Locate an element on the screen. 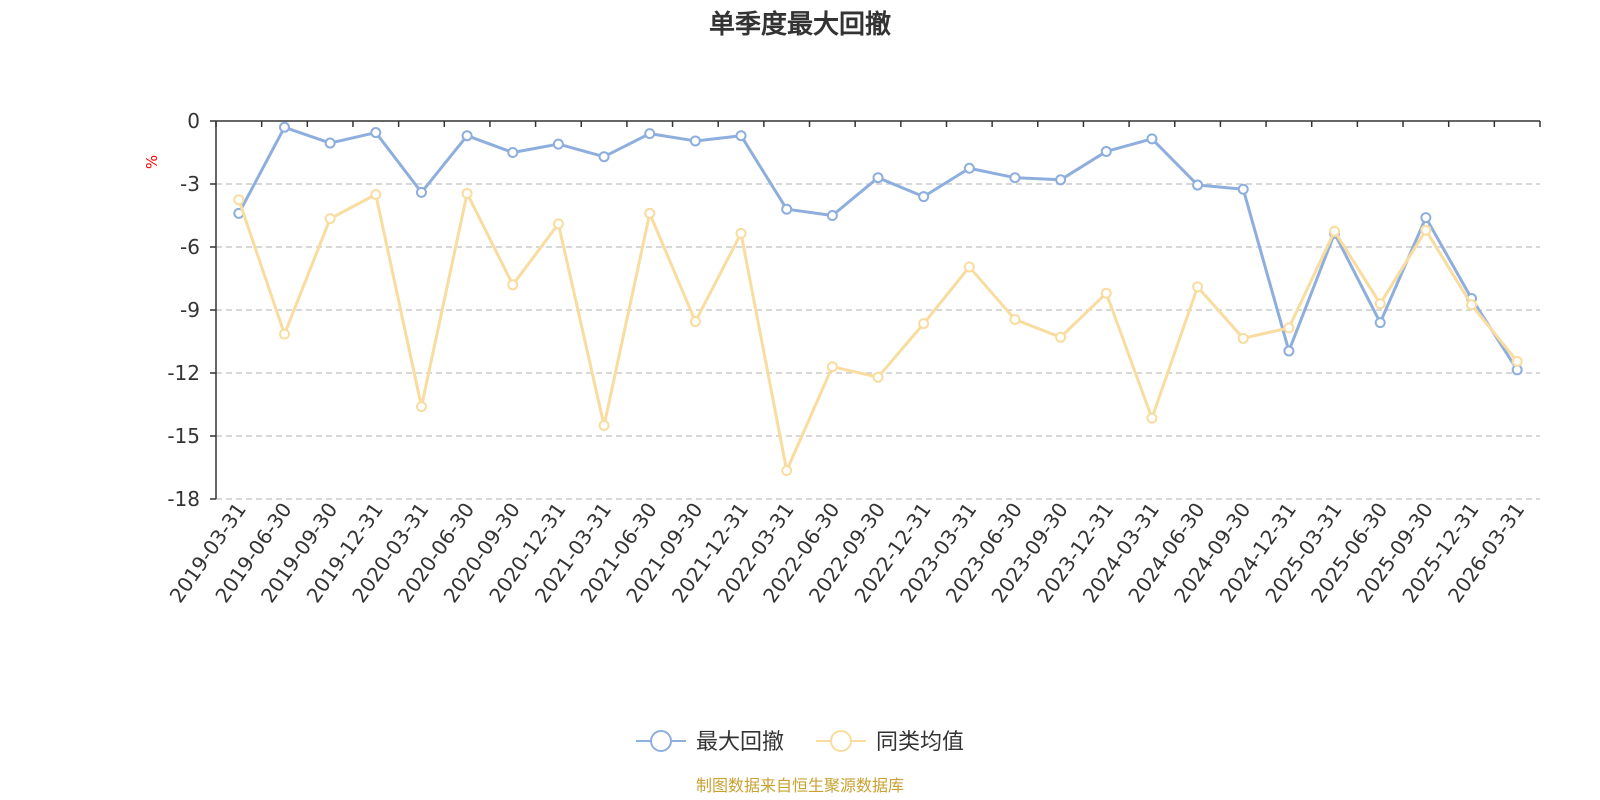  y-tick-label: -9 is located at coordinates (190, 310).